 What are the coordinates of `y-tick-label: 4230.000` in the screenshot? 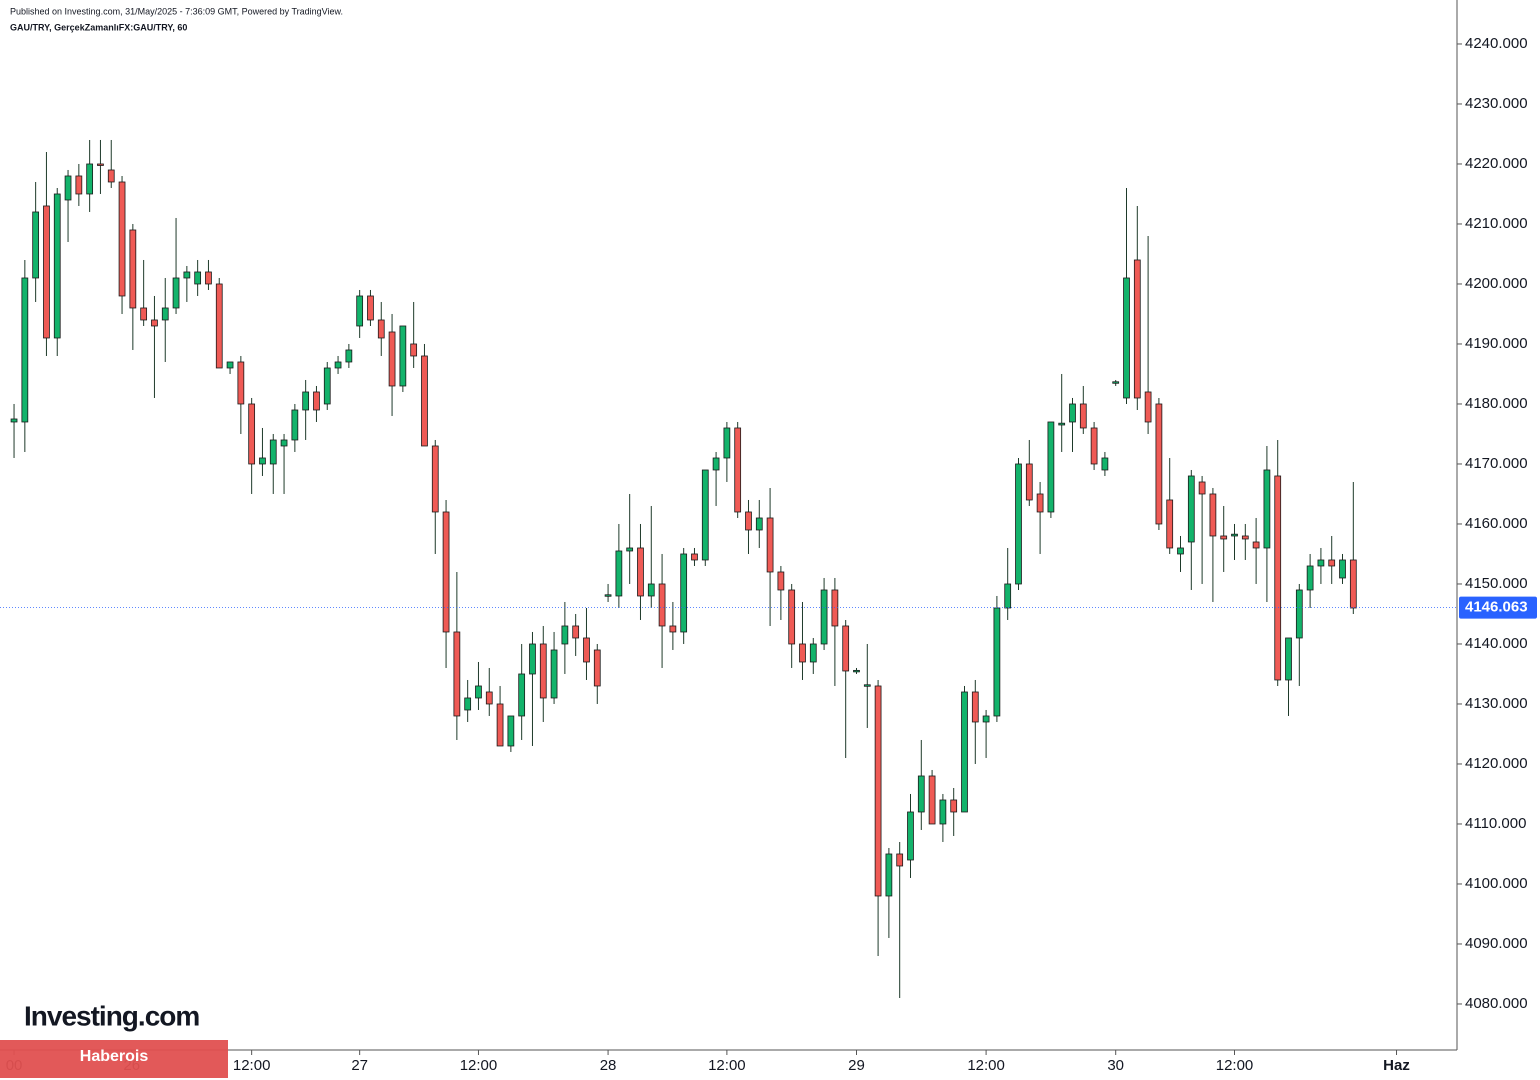 It's located at (1496, 103).